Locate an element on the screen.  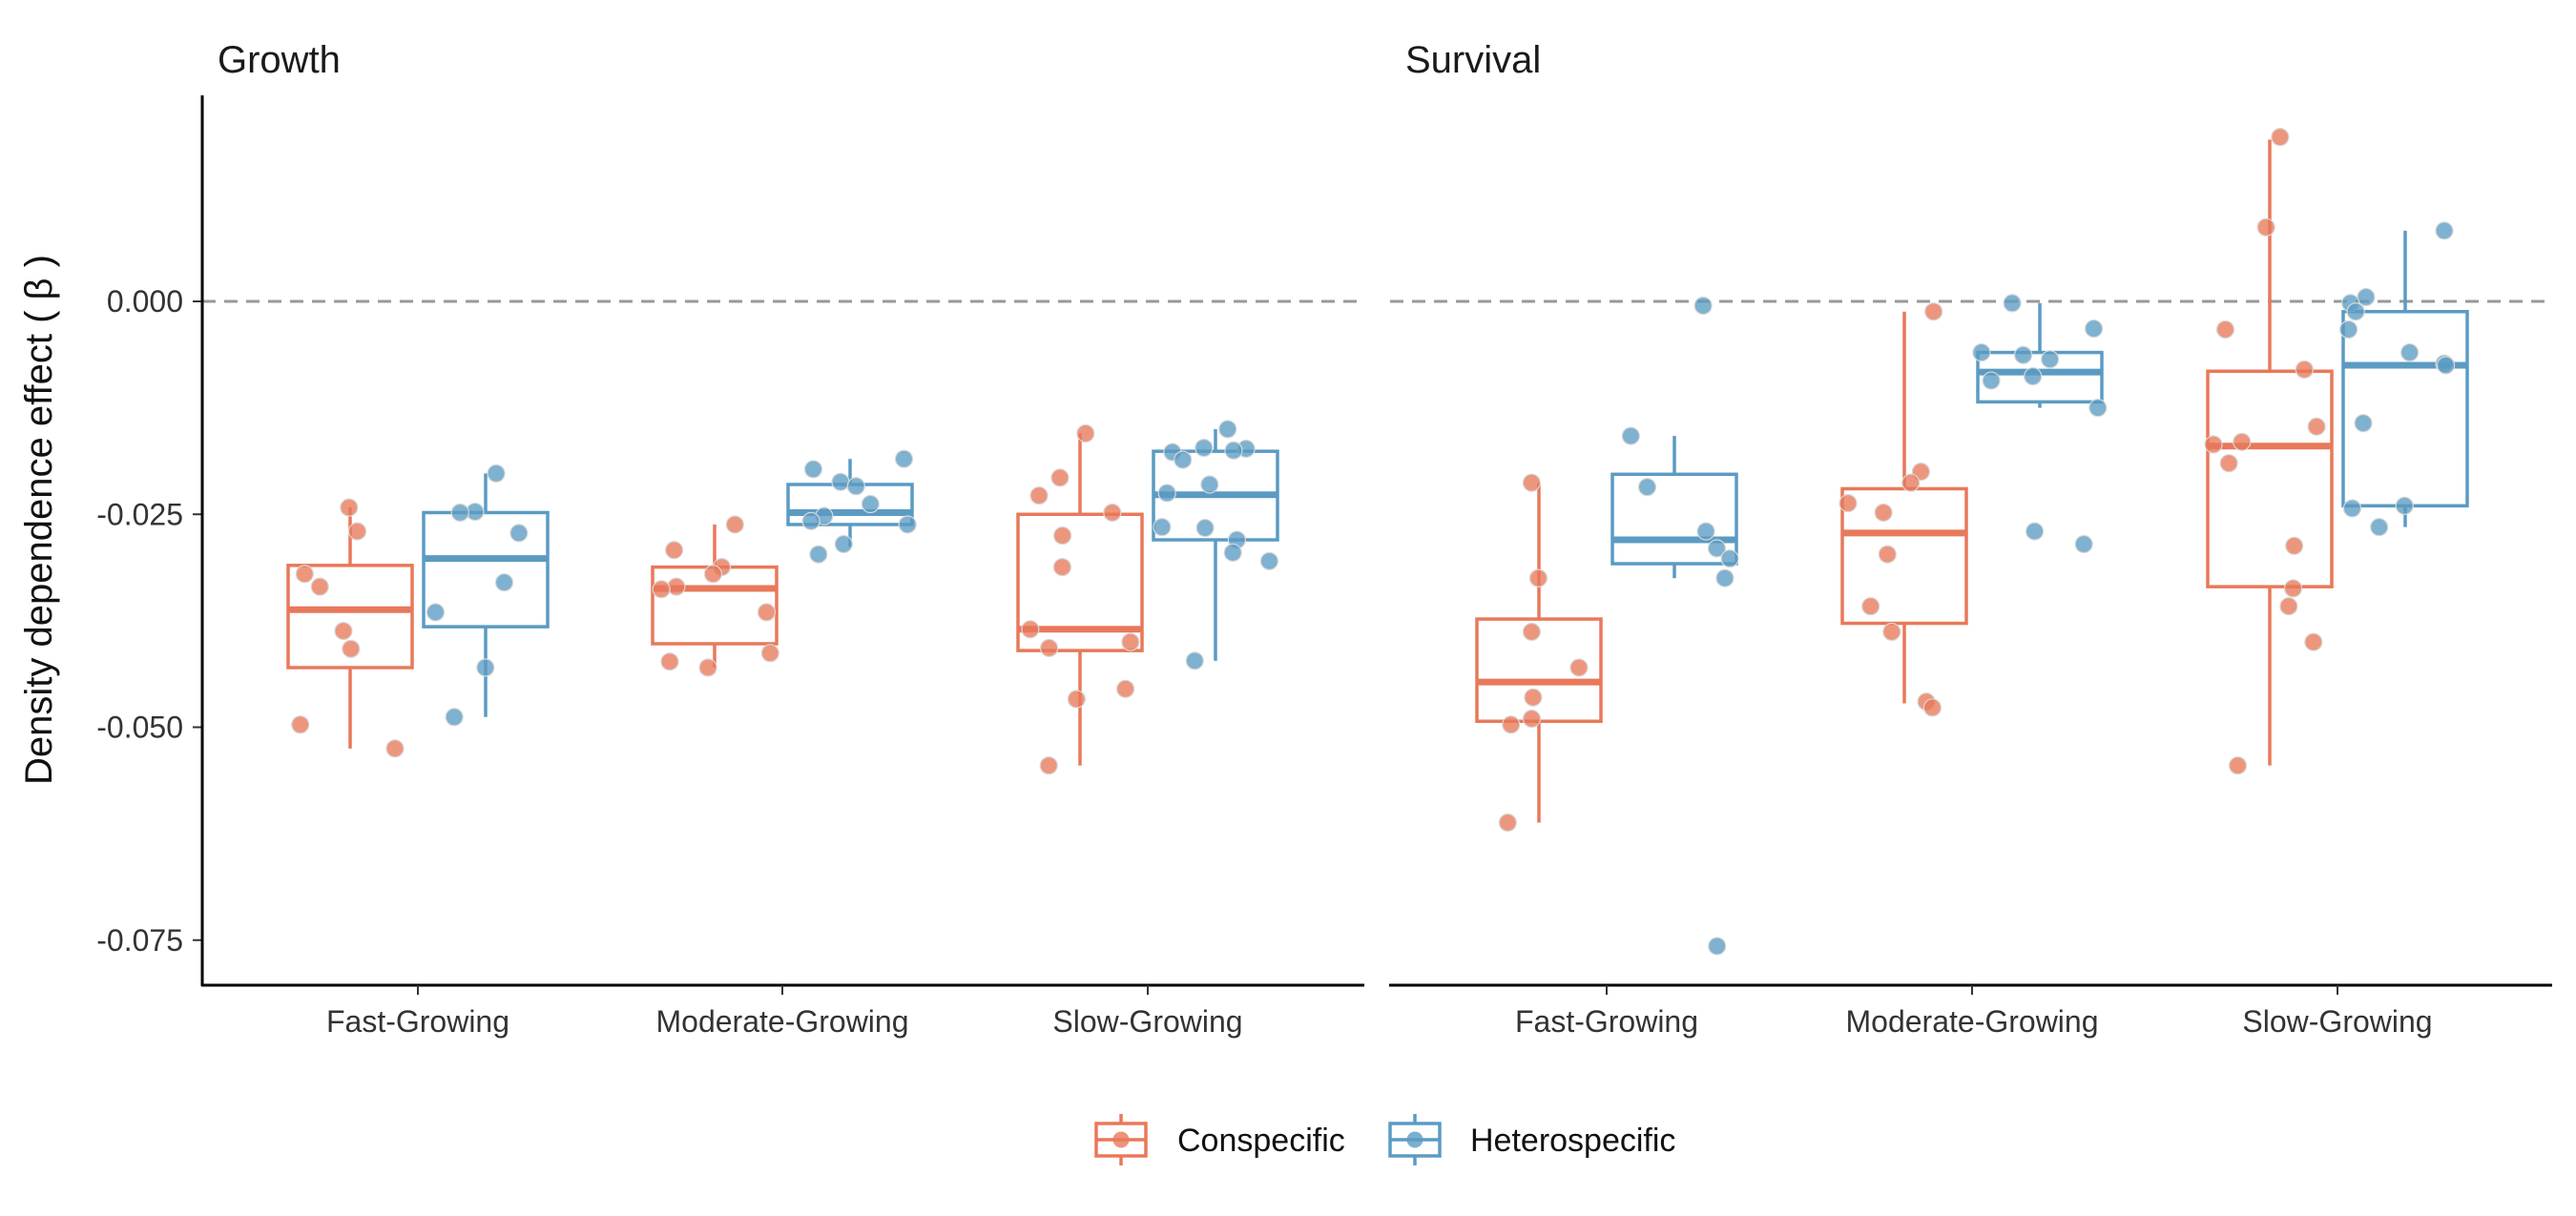
y-tick-label: -0.025 is located at coordinates (139, 514).